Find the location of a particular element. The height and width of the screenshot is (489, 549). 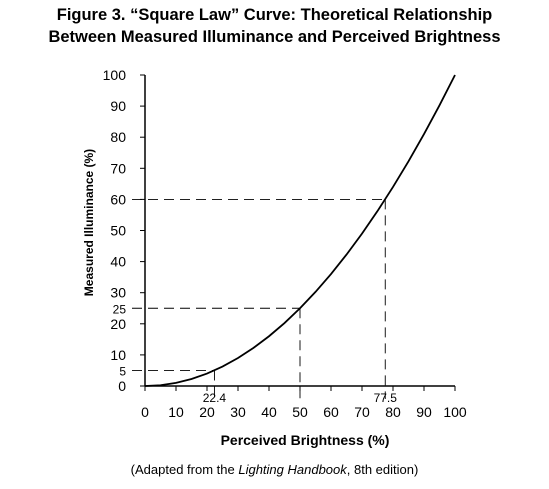

x-tick-label: 80 is located at coordinates (393, 412).